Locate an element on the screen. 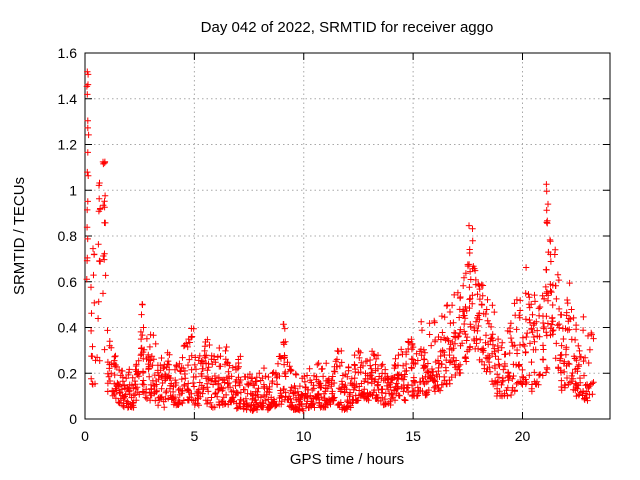 Image resolution: width=640 pixels, height=480 pixels. y-tick-label: 1.4 is located at coordinates (68, 99).